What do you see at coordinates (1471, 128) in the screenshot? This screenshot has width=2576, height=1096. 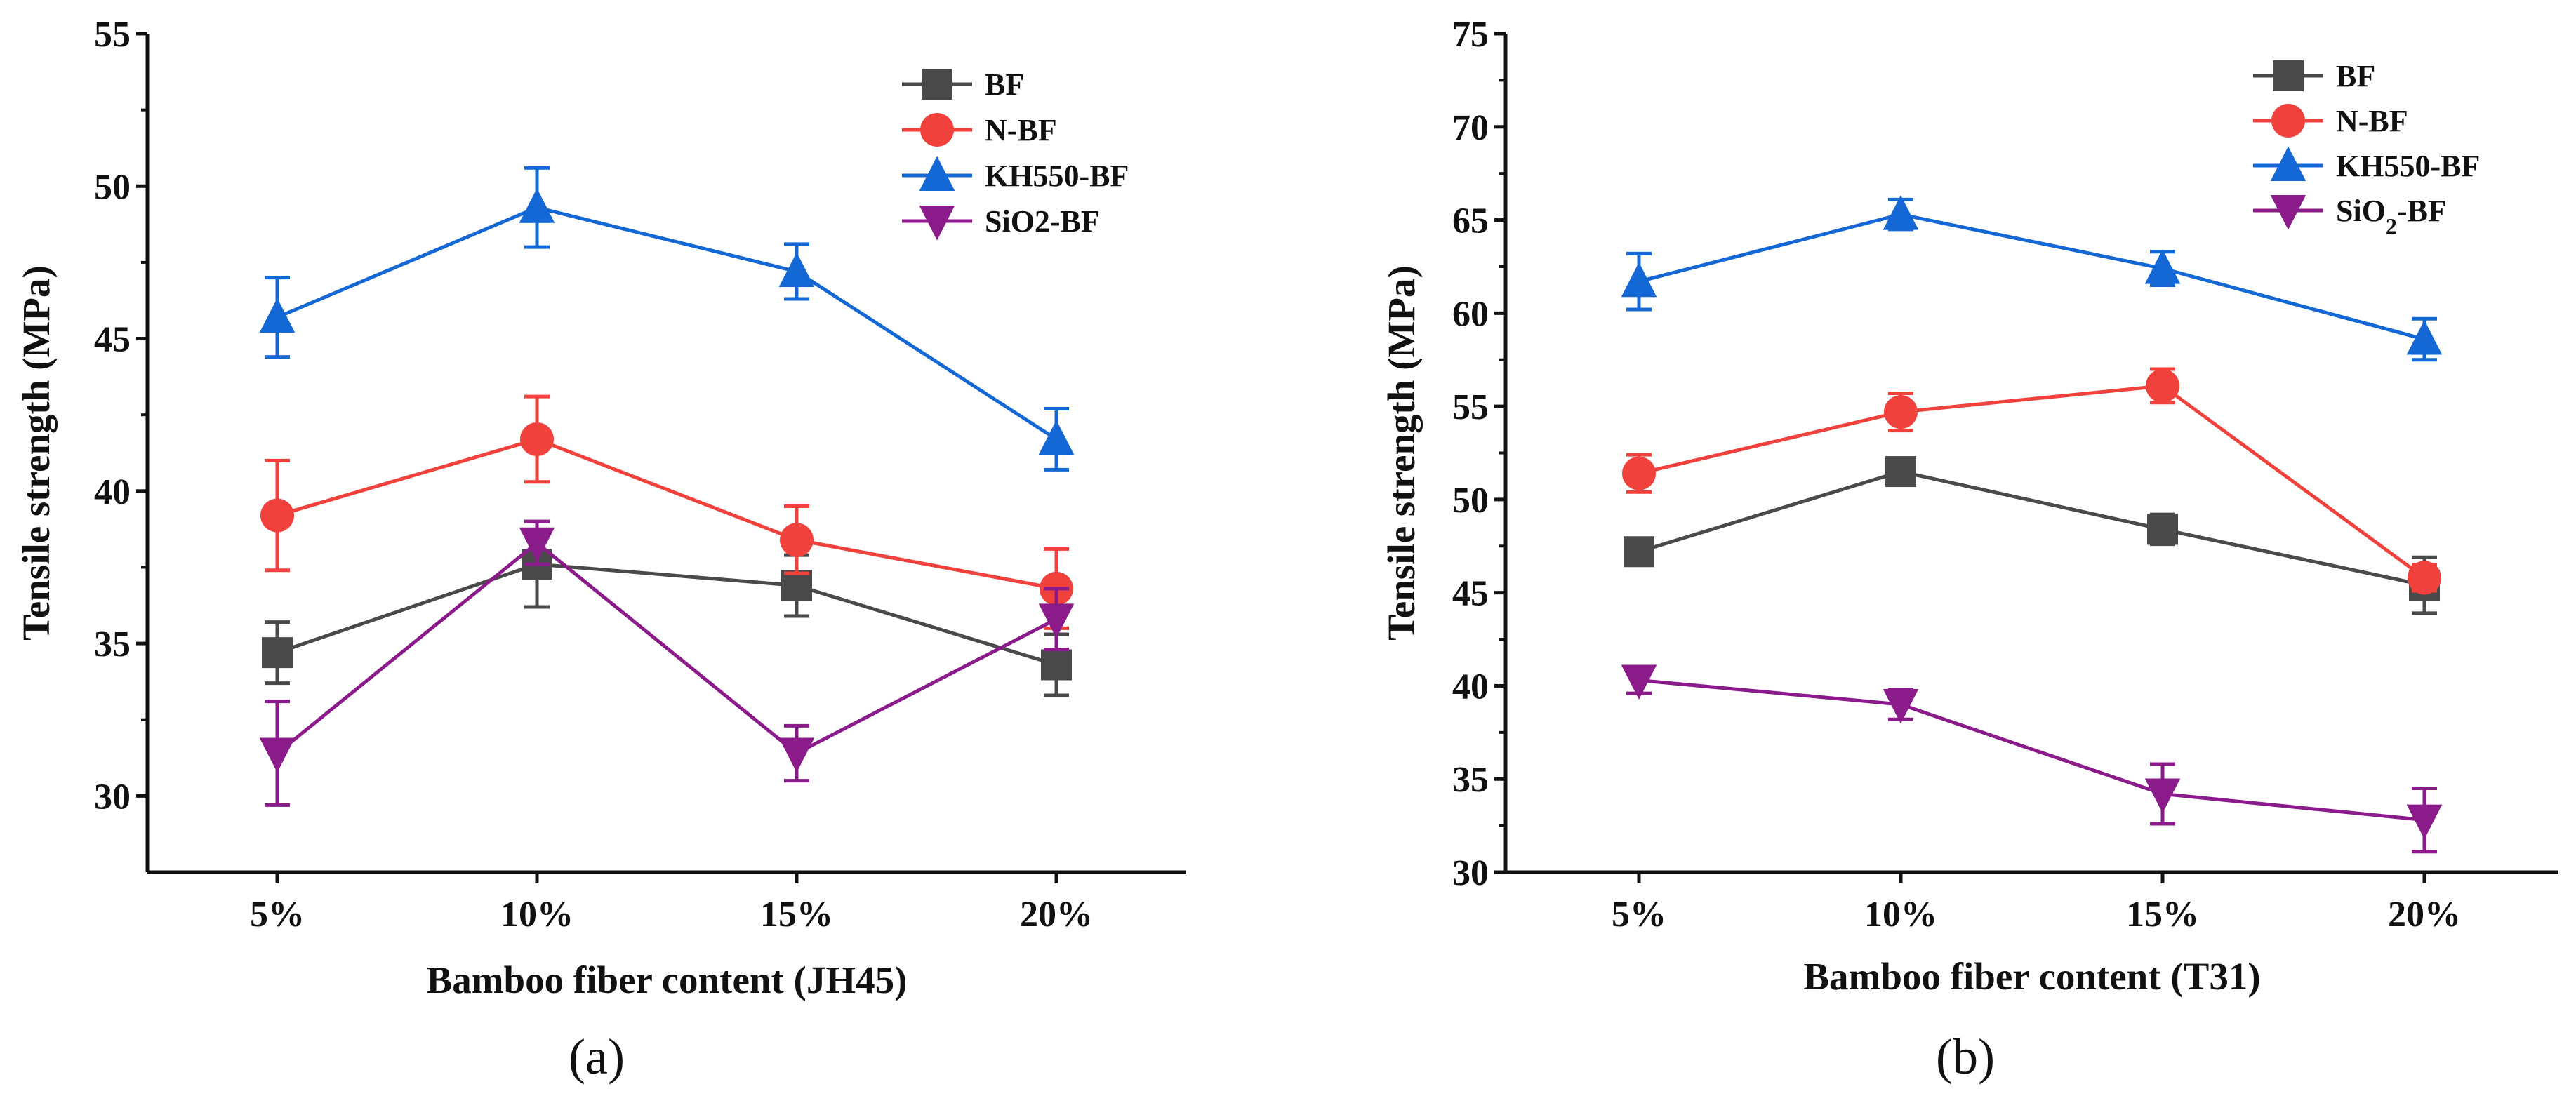 I see `y-tick-label: 70` at bounding box center [1471, 128].